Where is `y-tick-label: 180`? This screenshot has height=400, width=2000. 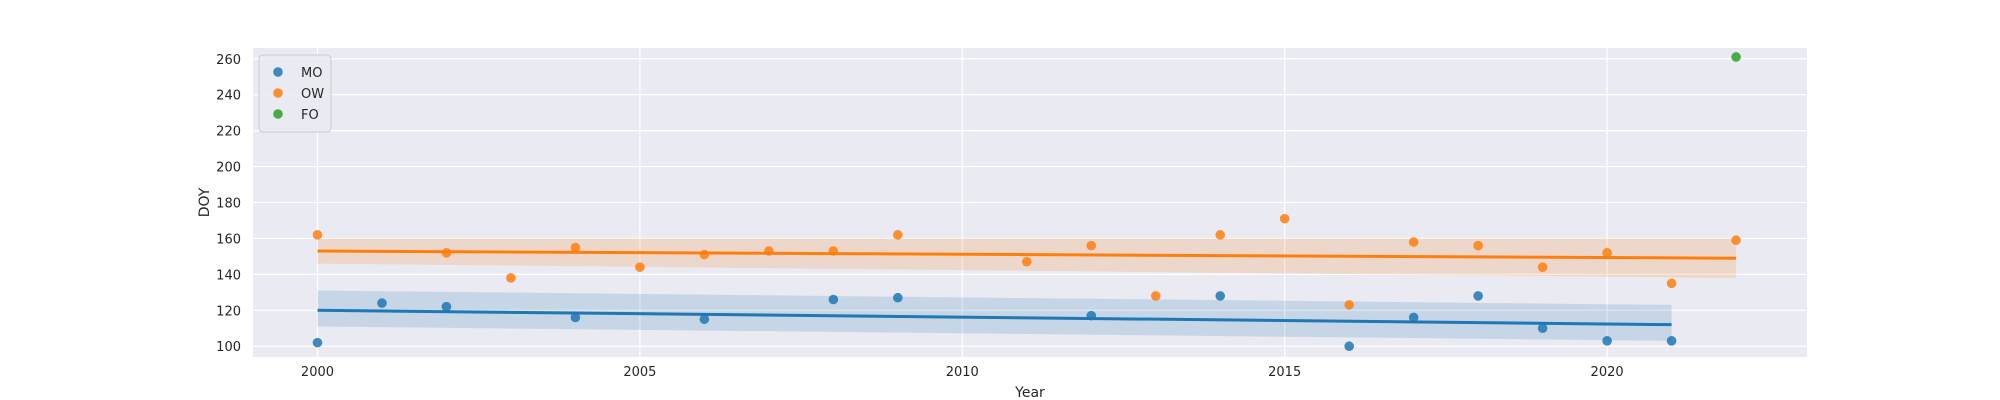
y-tick-label: 180 is located at coordinates (228, 204).